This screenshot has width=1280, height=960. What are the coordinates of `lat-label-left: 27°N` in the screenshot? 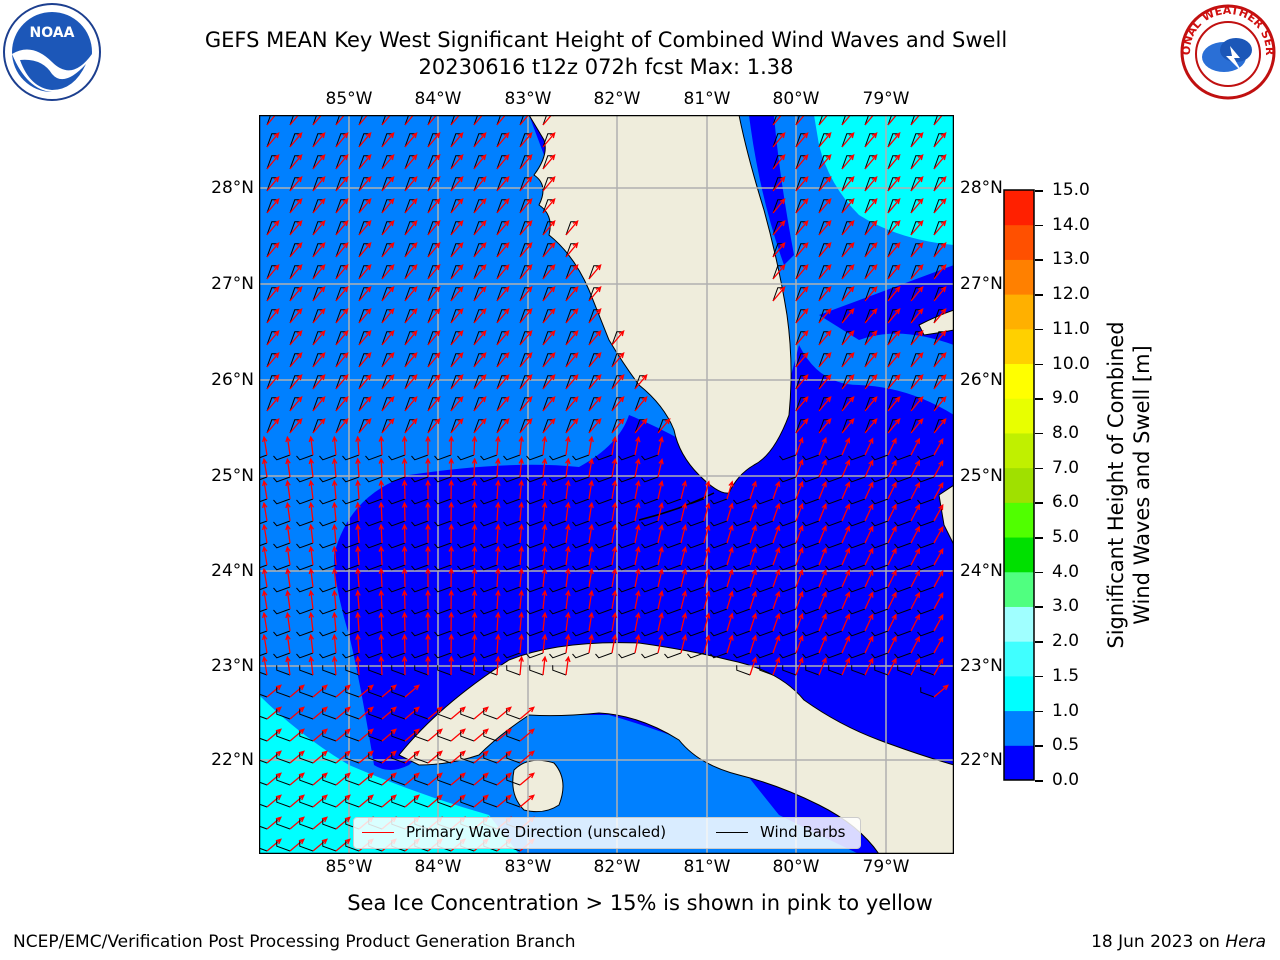 It's located at (232, 284).